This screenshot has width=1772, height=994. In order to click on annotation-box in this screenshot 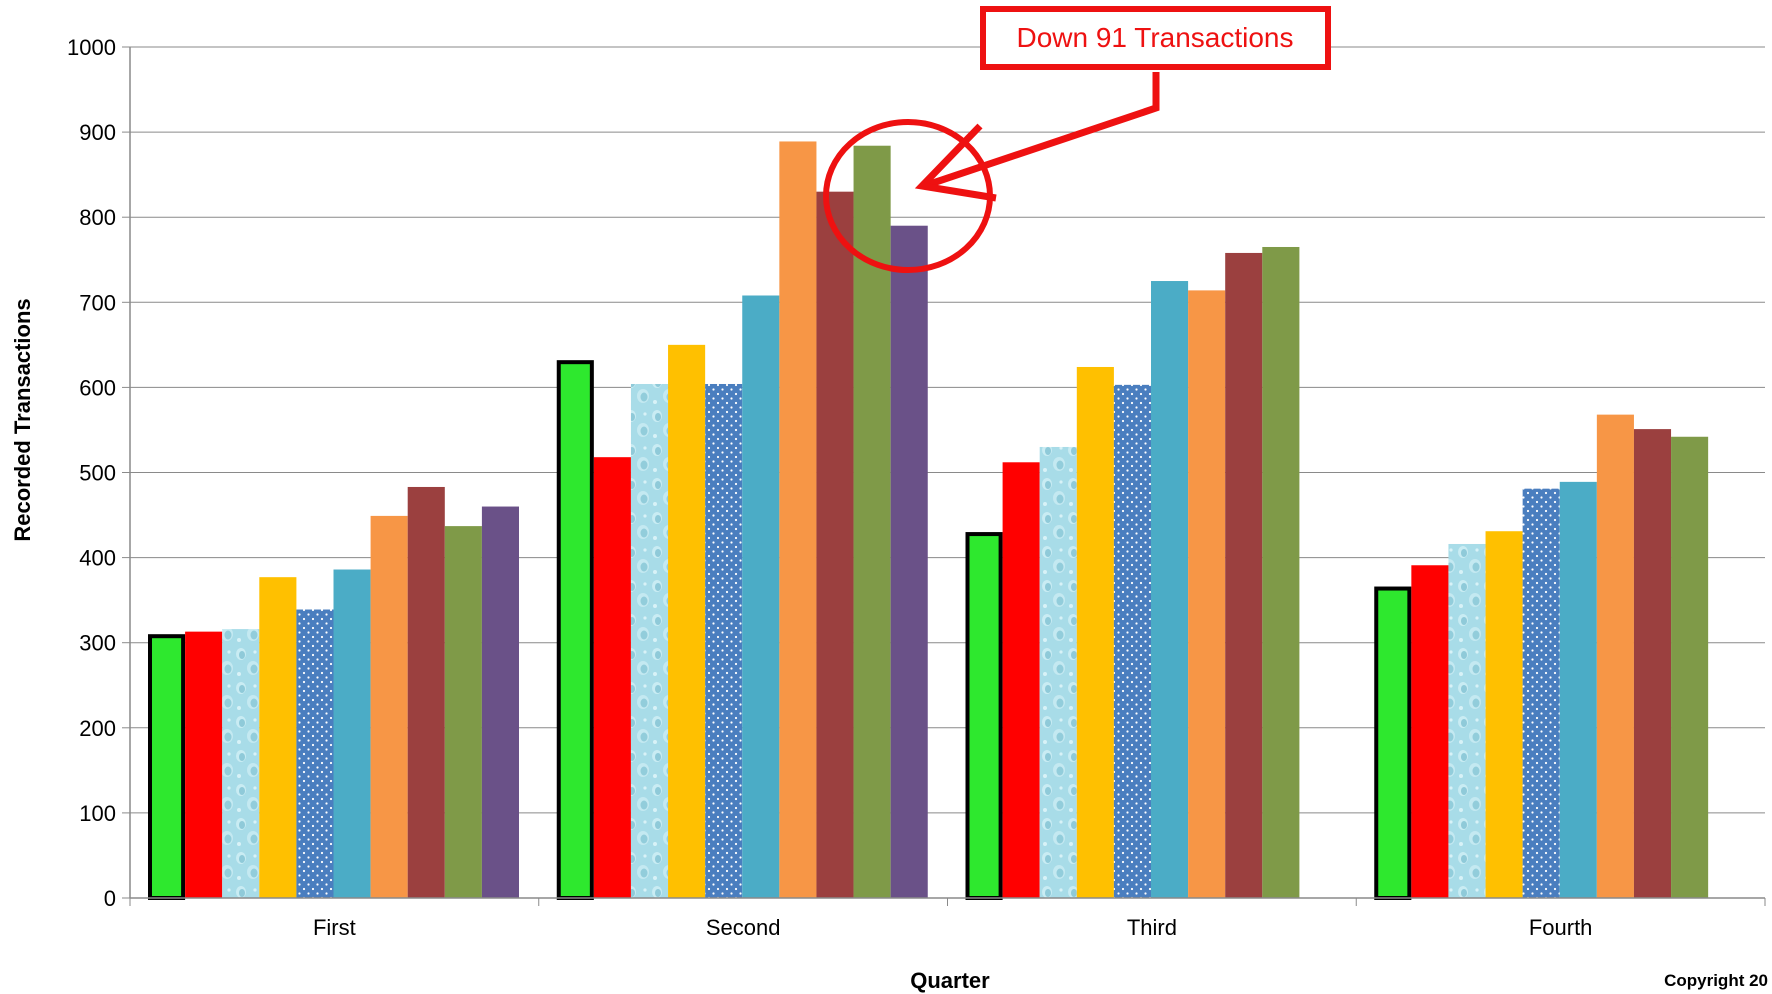, I will do `click(1155, 38)`.